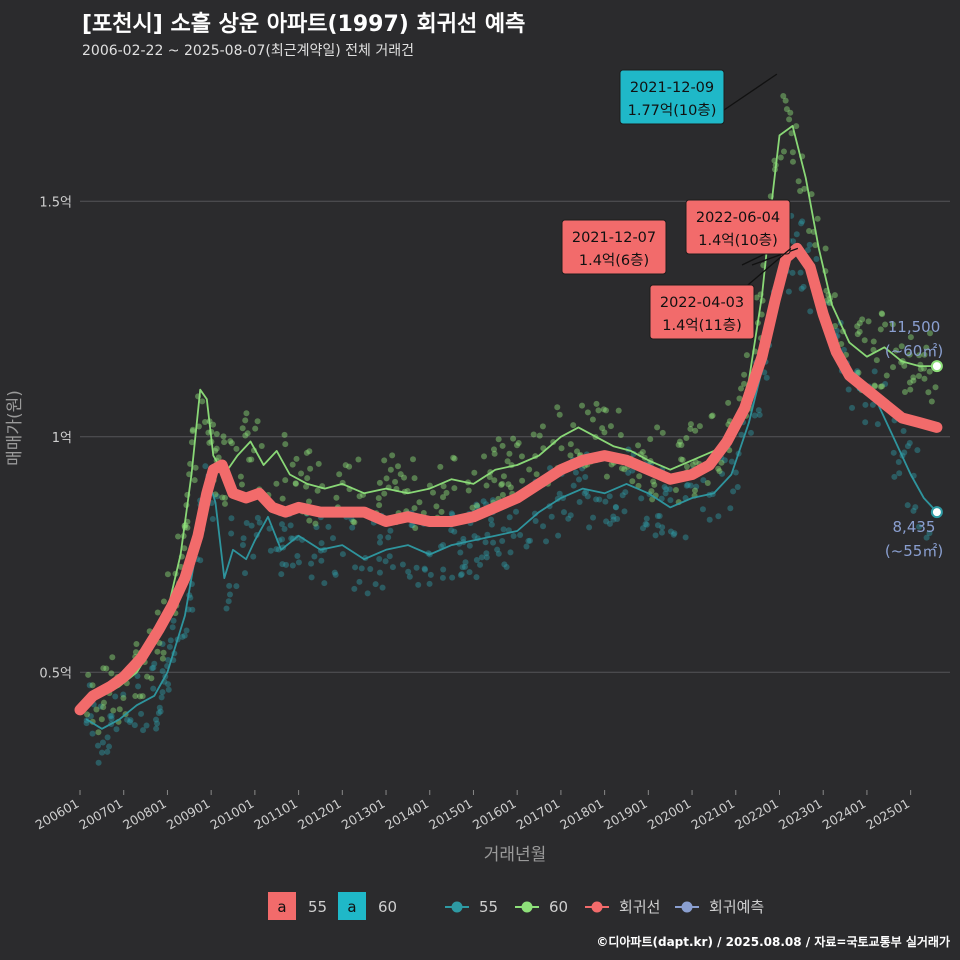  Describe the element at coordinates (914, 527) in the screenshot. I see `series-end-value-55: 8,435` at that location.